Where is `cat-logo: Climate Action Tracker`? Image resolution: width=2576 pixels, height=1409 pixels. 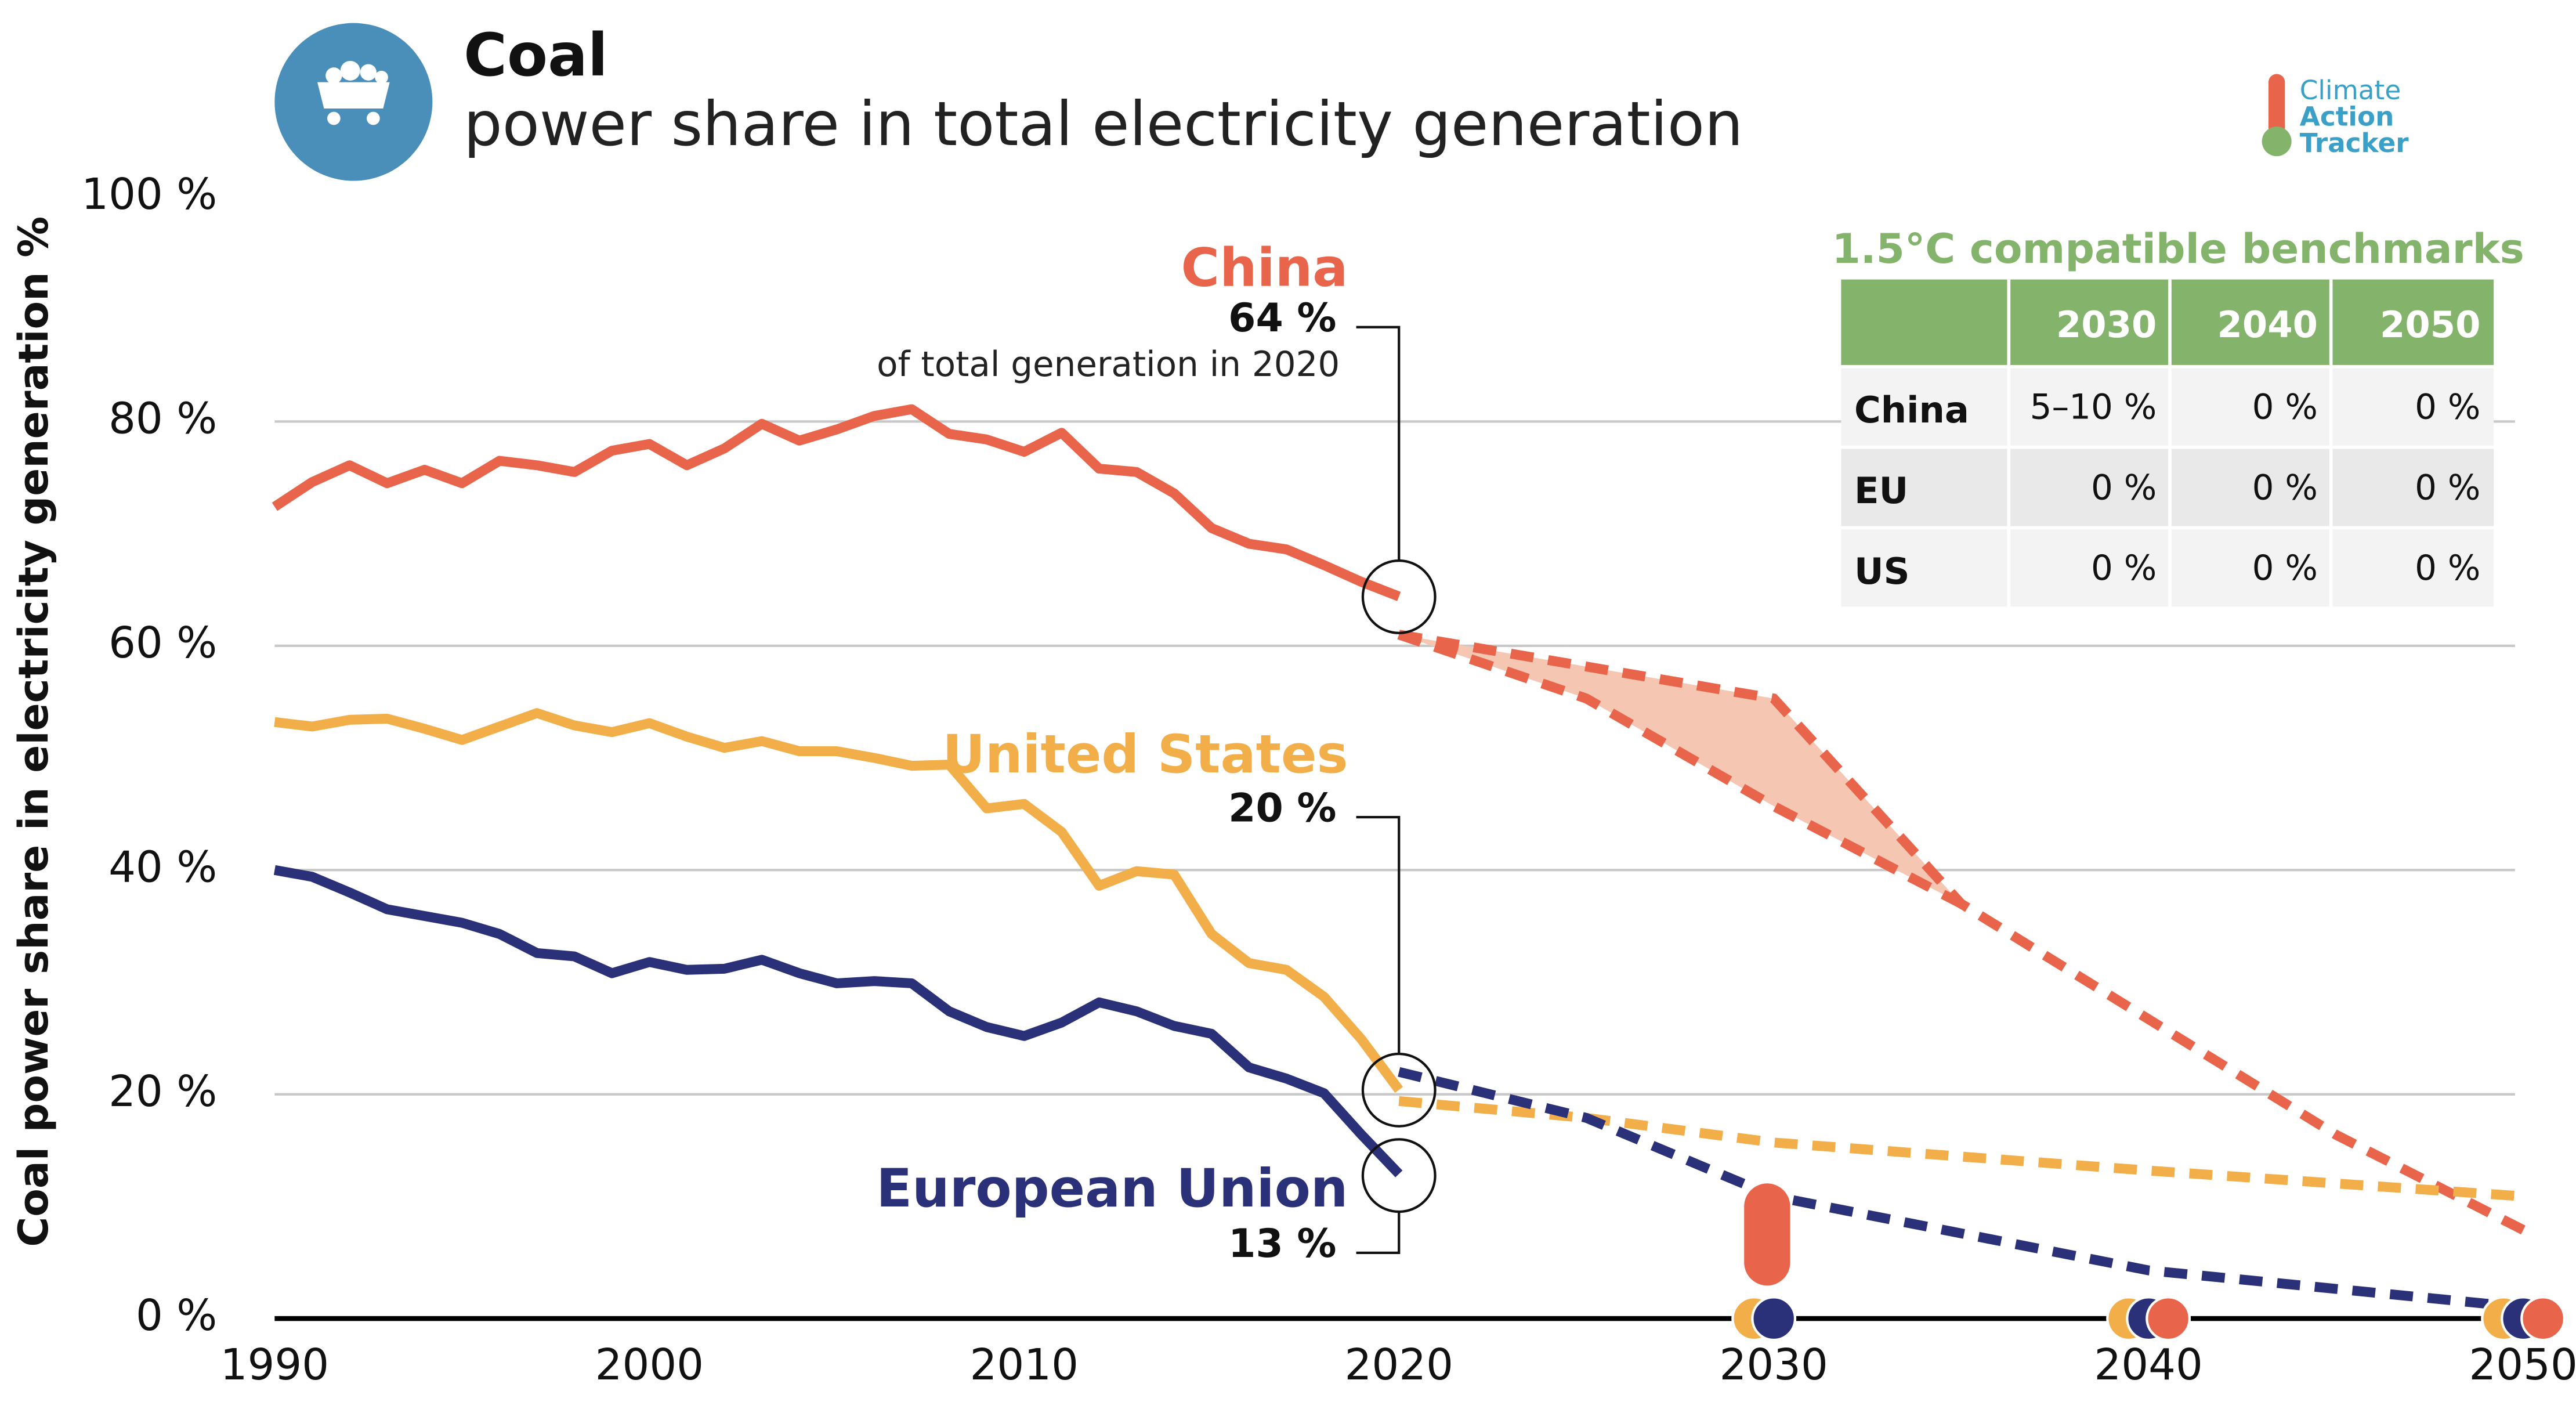 cat-logo: Climate Action Tracker is located at coordinates (2335, 116).